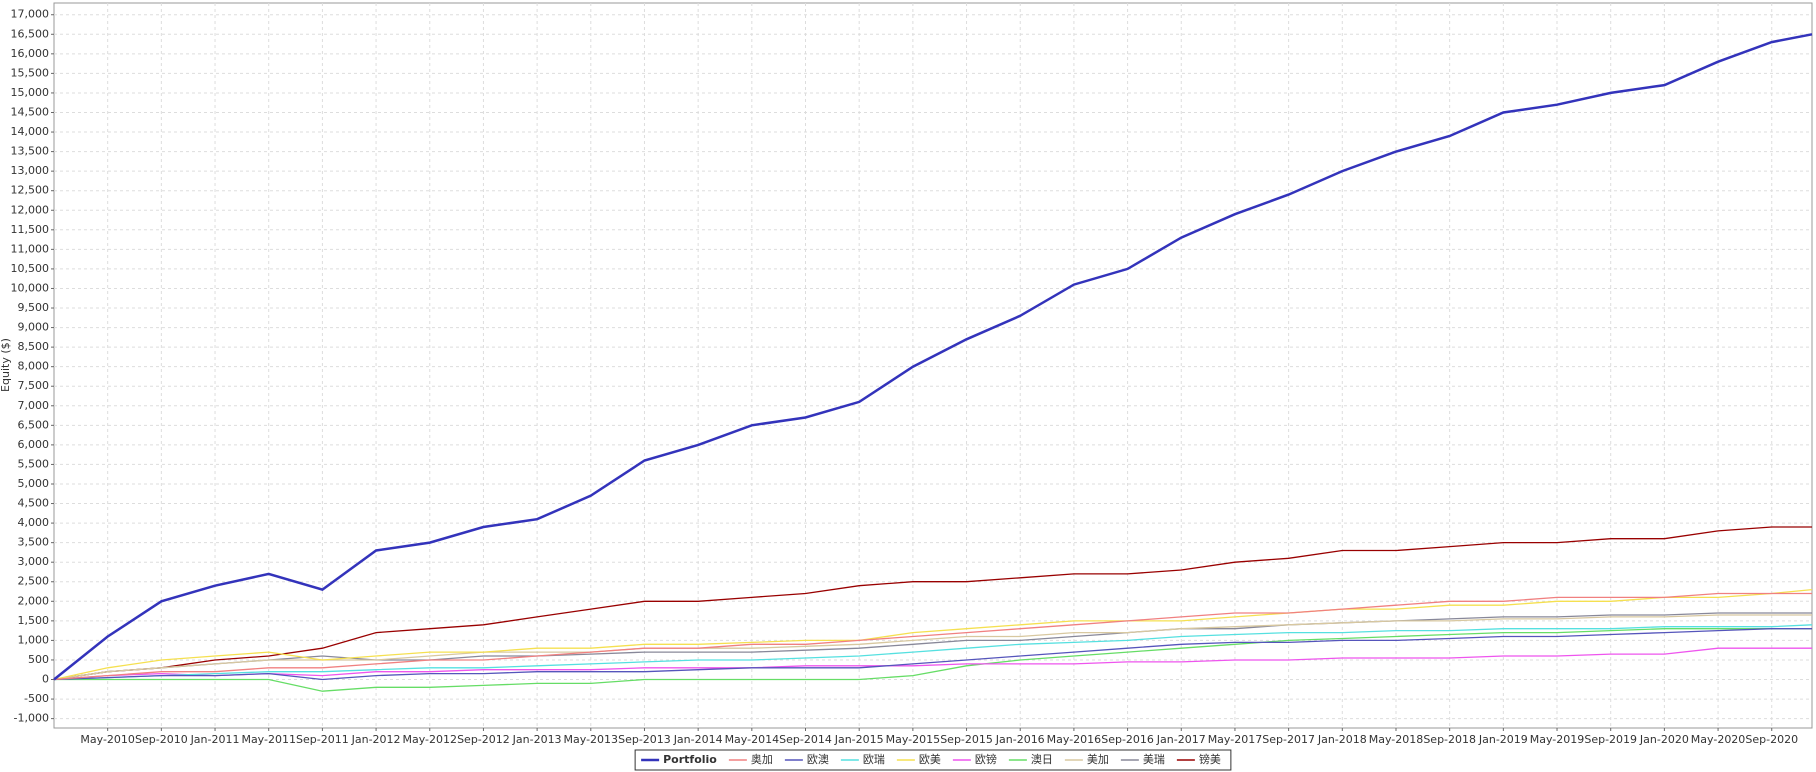 This screenshot has height=772, width=1816. Describe the element at coordinates (1127, 739) in the screenshot. I see `x-tick-label: Sep-2016` at that location.